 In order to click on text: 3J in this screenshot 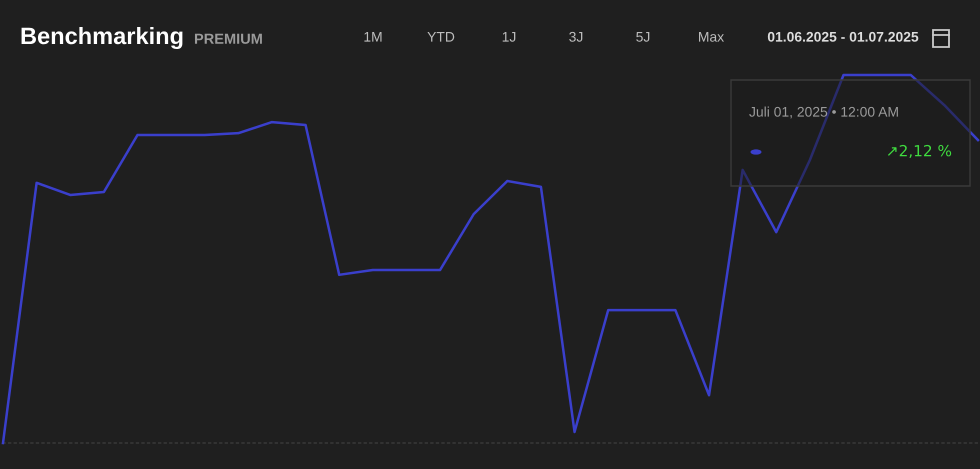, I will do `click(575, 37)`.